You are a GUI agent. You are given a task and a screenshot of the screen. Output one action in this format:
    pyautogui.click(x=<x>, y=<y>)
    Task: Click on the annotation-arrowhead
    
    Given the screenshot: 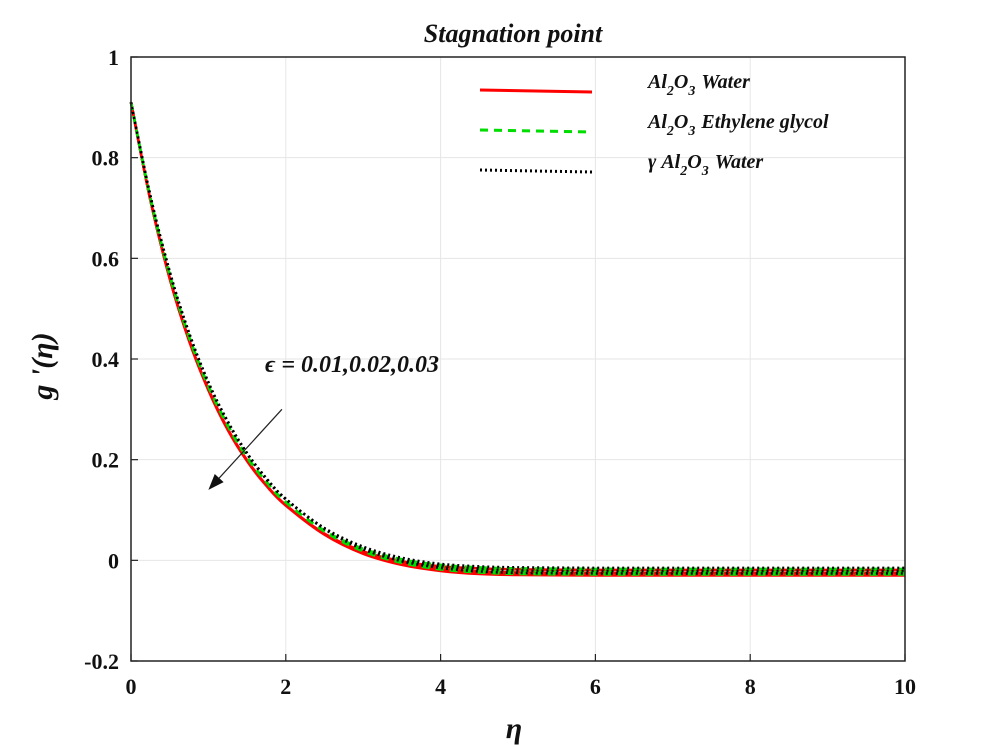 What is the action you would take?
    pyautogui.click(x=216, y=482)
    